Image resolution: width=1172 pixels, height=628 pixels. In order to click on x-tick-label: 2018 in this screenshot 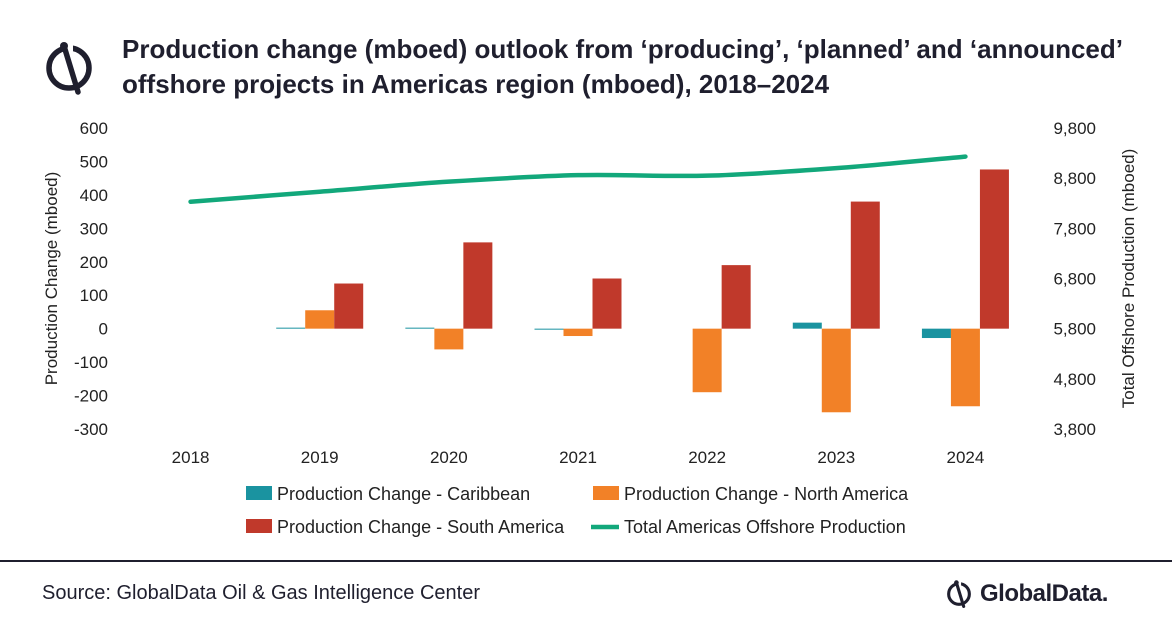, I will do `click(191, 457)`.